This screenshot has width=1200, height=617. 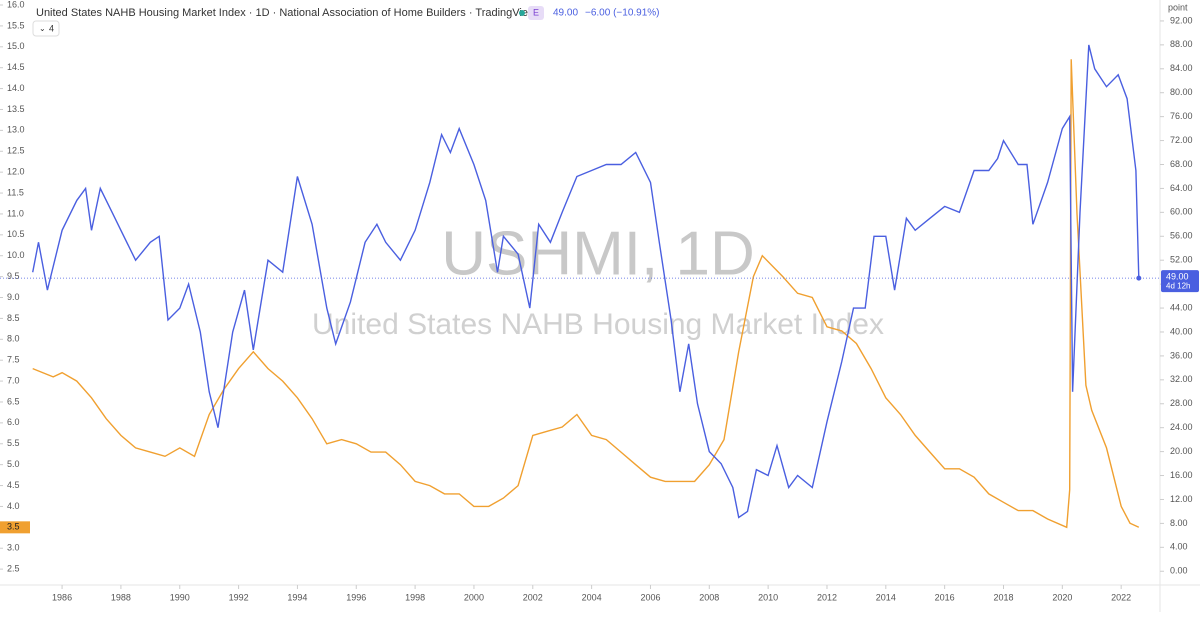 What do you see at coordinates (16, 109) in the screenshot?
I see `y-tick-label: 13.5` at bounding box center [16, 109].